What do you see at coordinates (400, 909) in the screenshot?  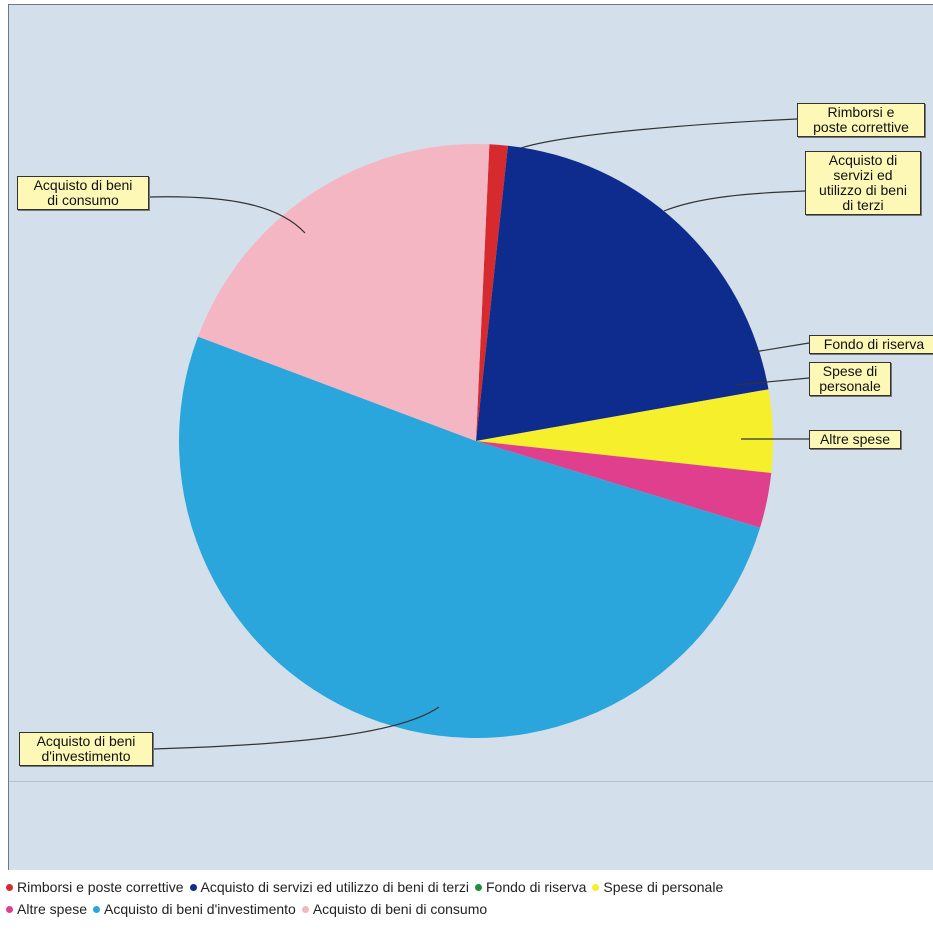 I see `legend-label: Acquisto di beni di consumo` at bounding box center [400, 909].